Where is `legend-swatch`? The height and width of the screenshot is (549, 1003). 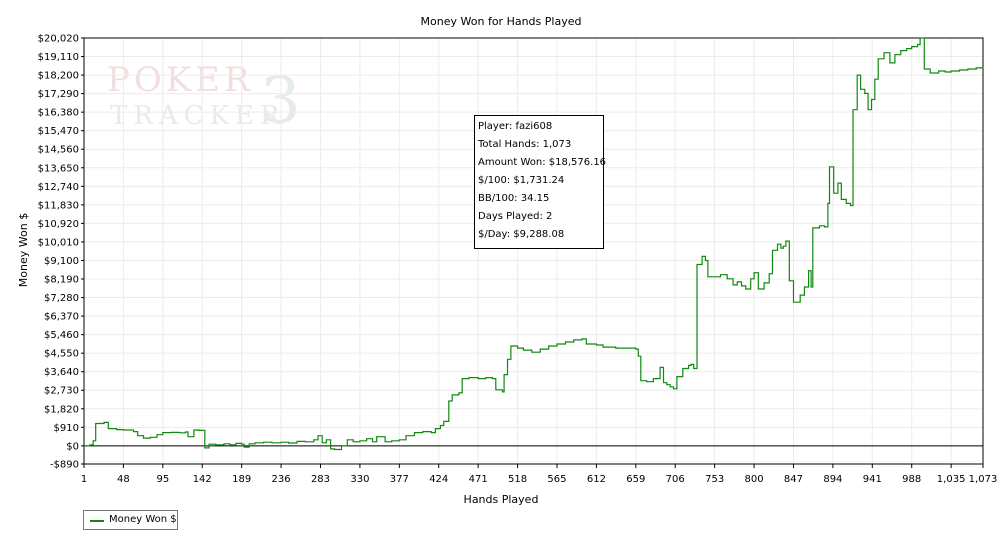 legend-swatch is located at coordinates (97, 521).